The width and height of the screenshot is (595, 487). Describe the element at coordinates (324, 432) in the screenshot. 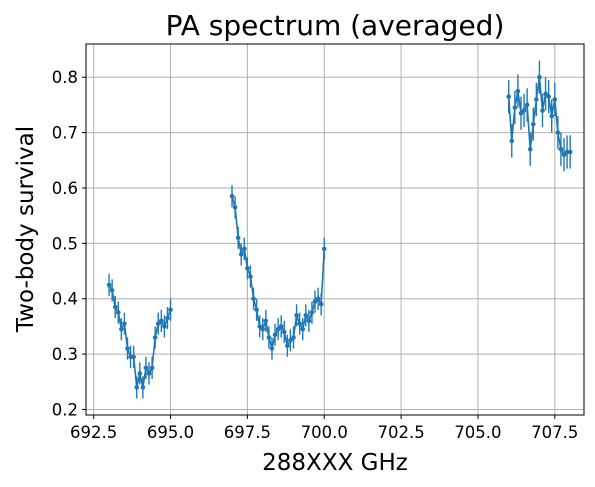

I see `x-tick-label: 700.0` at that location.